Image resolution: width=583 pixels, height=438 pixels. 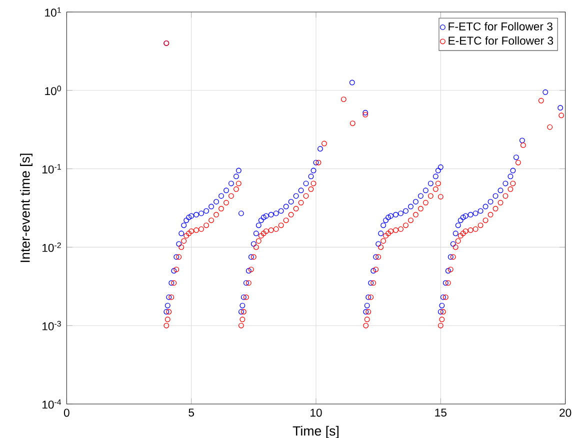 What do you see at coordinates (191, 412) in the screenshot?
I see `x-tick-label: 5` at bounding box center [191, 412].